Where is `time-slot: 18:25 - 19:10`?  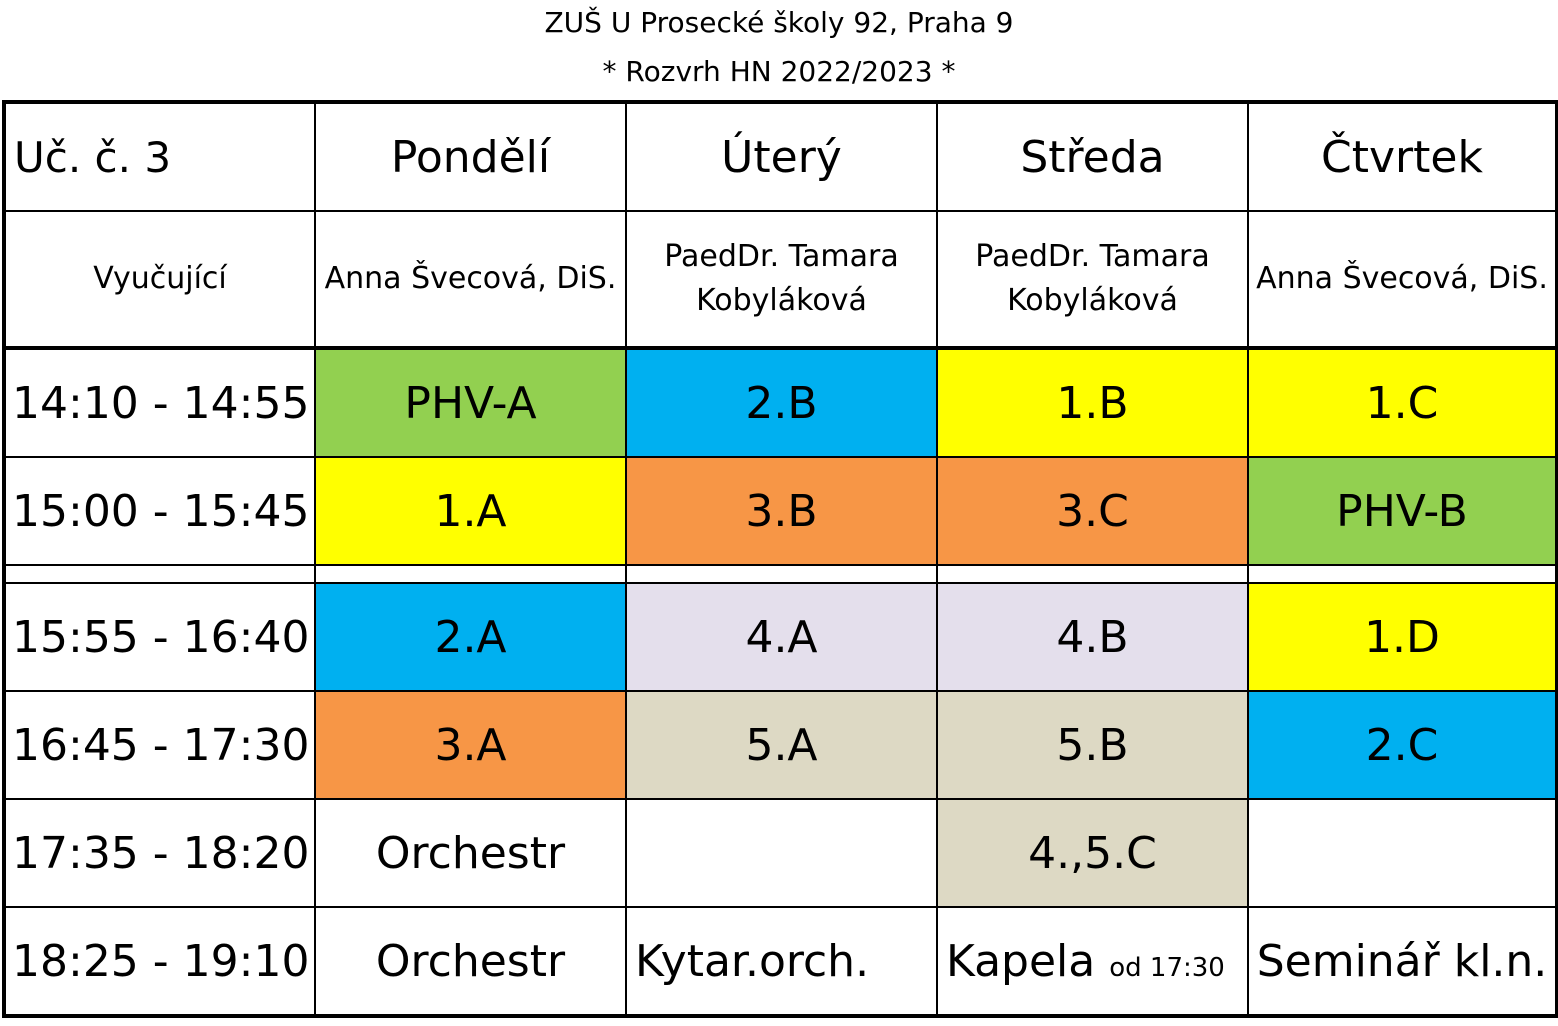
time-slot: 18:25 - 19:10 is located at coordinates (159, 962).